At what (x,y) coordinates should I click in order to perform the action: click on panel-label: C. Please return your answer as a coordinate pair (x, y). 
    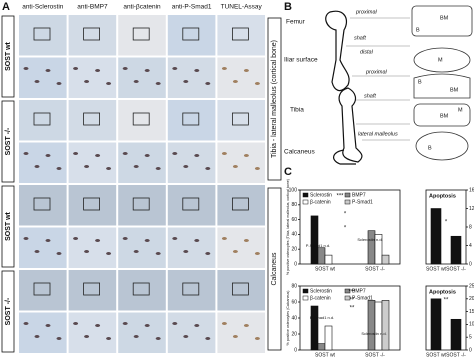
    Looking at the image, I should click on (288, 172).